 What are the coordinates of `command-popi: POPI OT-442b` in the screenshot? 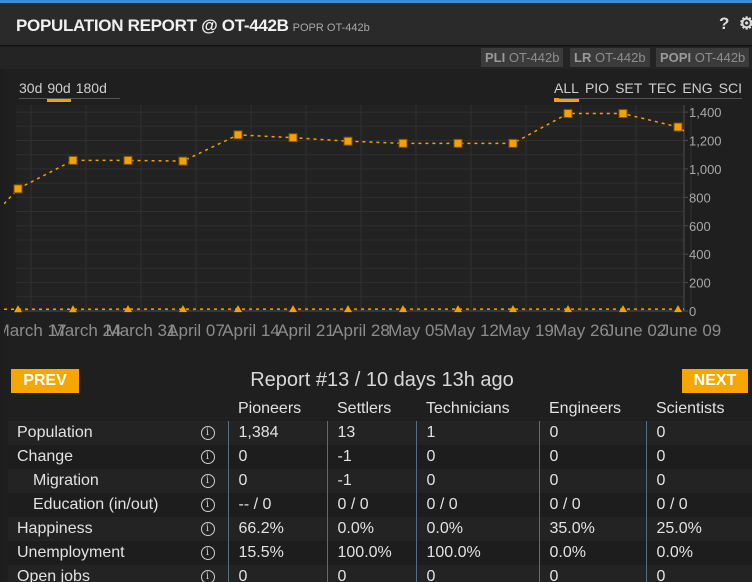 It's located at (703, 57).